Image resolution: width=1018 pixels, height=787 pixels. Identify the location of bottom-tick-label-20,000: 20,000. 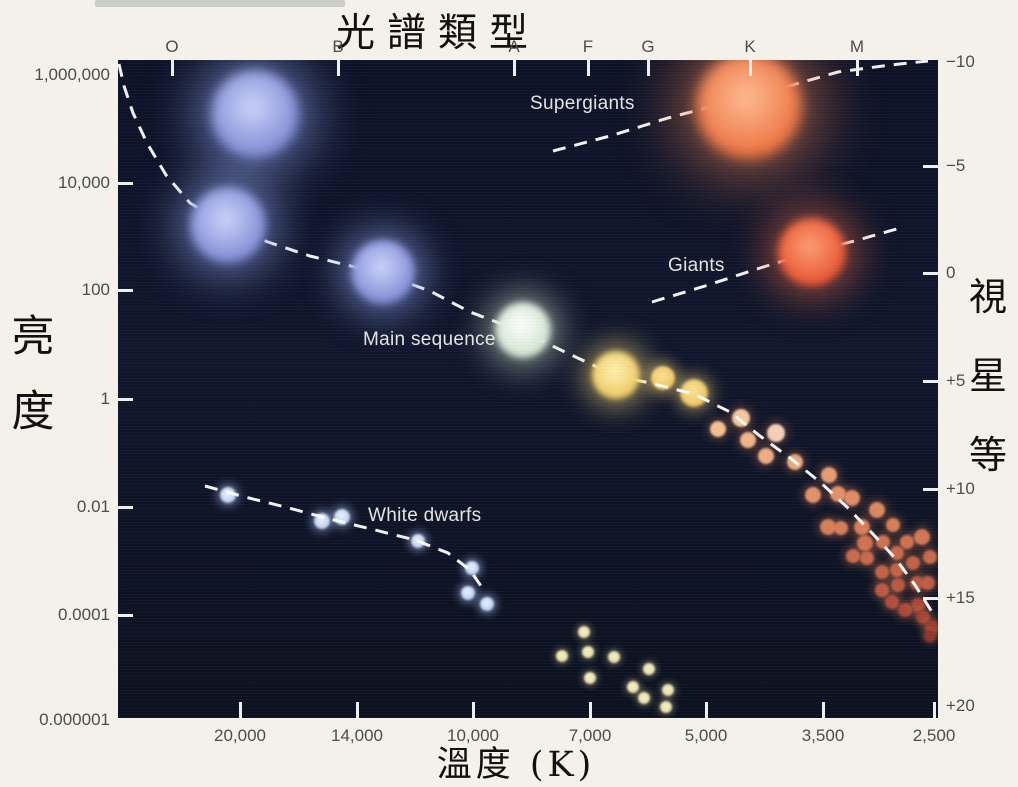
(240, 735).